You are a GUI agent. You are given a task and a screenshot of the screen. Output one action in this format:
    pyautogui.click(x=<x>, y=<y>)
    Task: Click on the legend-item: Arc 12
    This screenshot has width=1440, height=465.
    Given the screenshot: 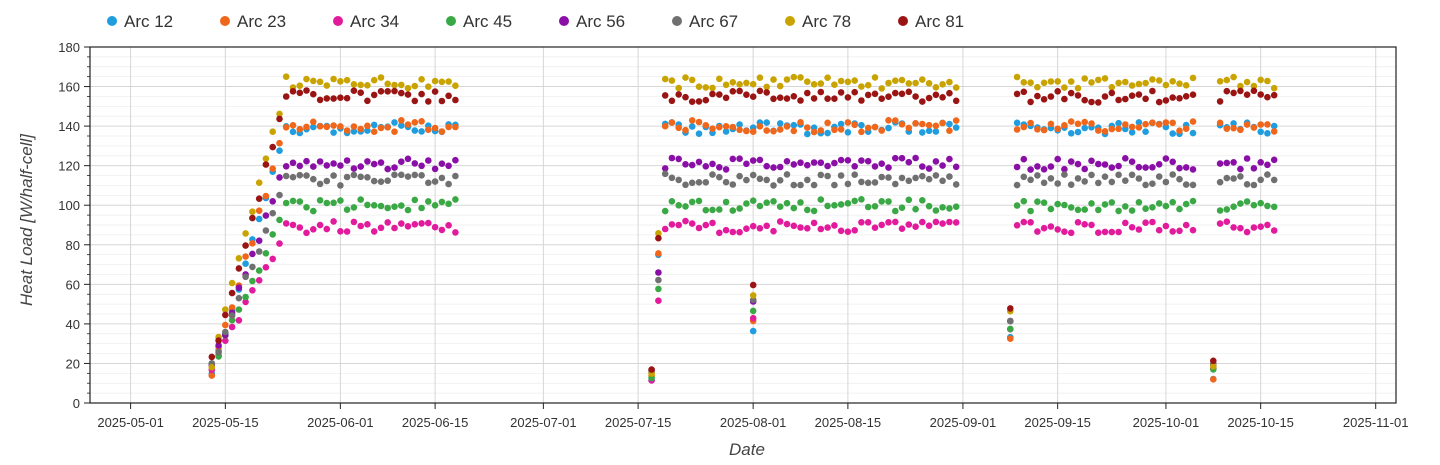 What is the action you would take?
    pyautogui.click(x=140, y=21)
    